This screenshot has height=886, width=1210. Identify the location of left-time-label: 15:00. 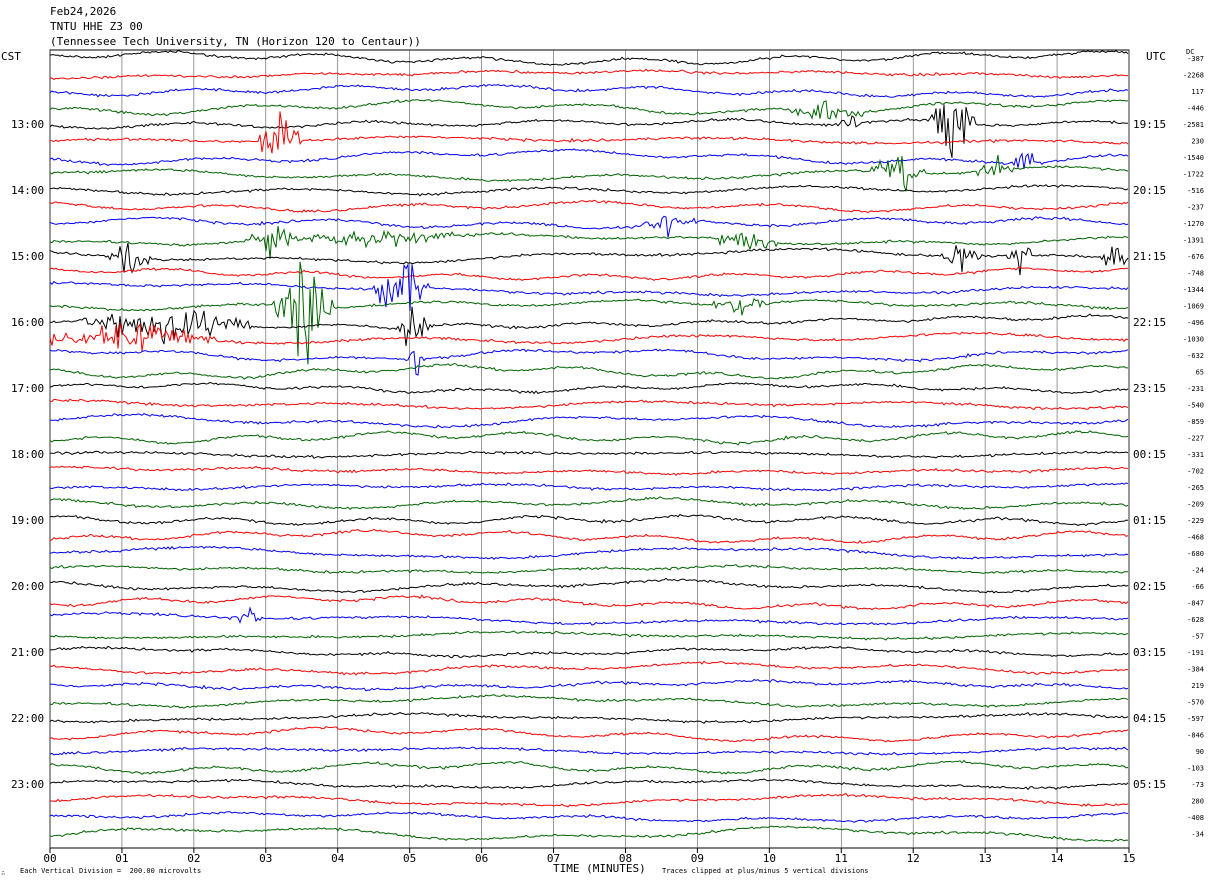
(27, 256).